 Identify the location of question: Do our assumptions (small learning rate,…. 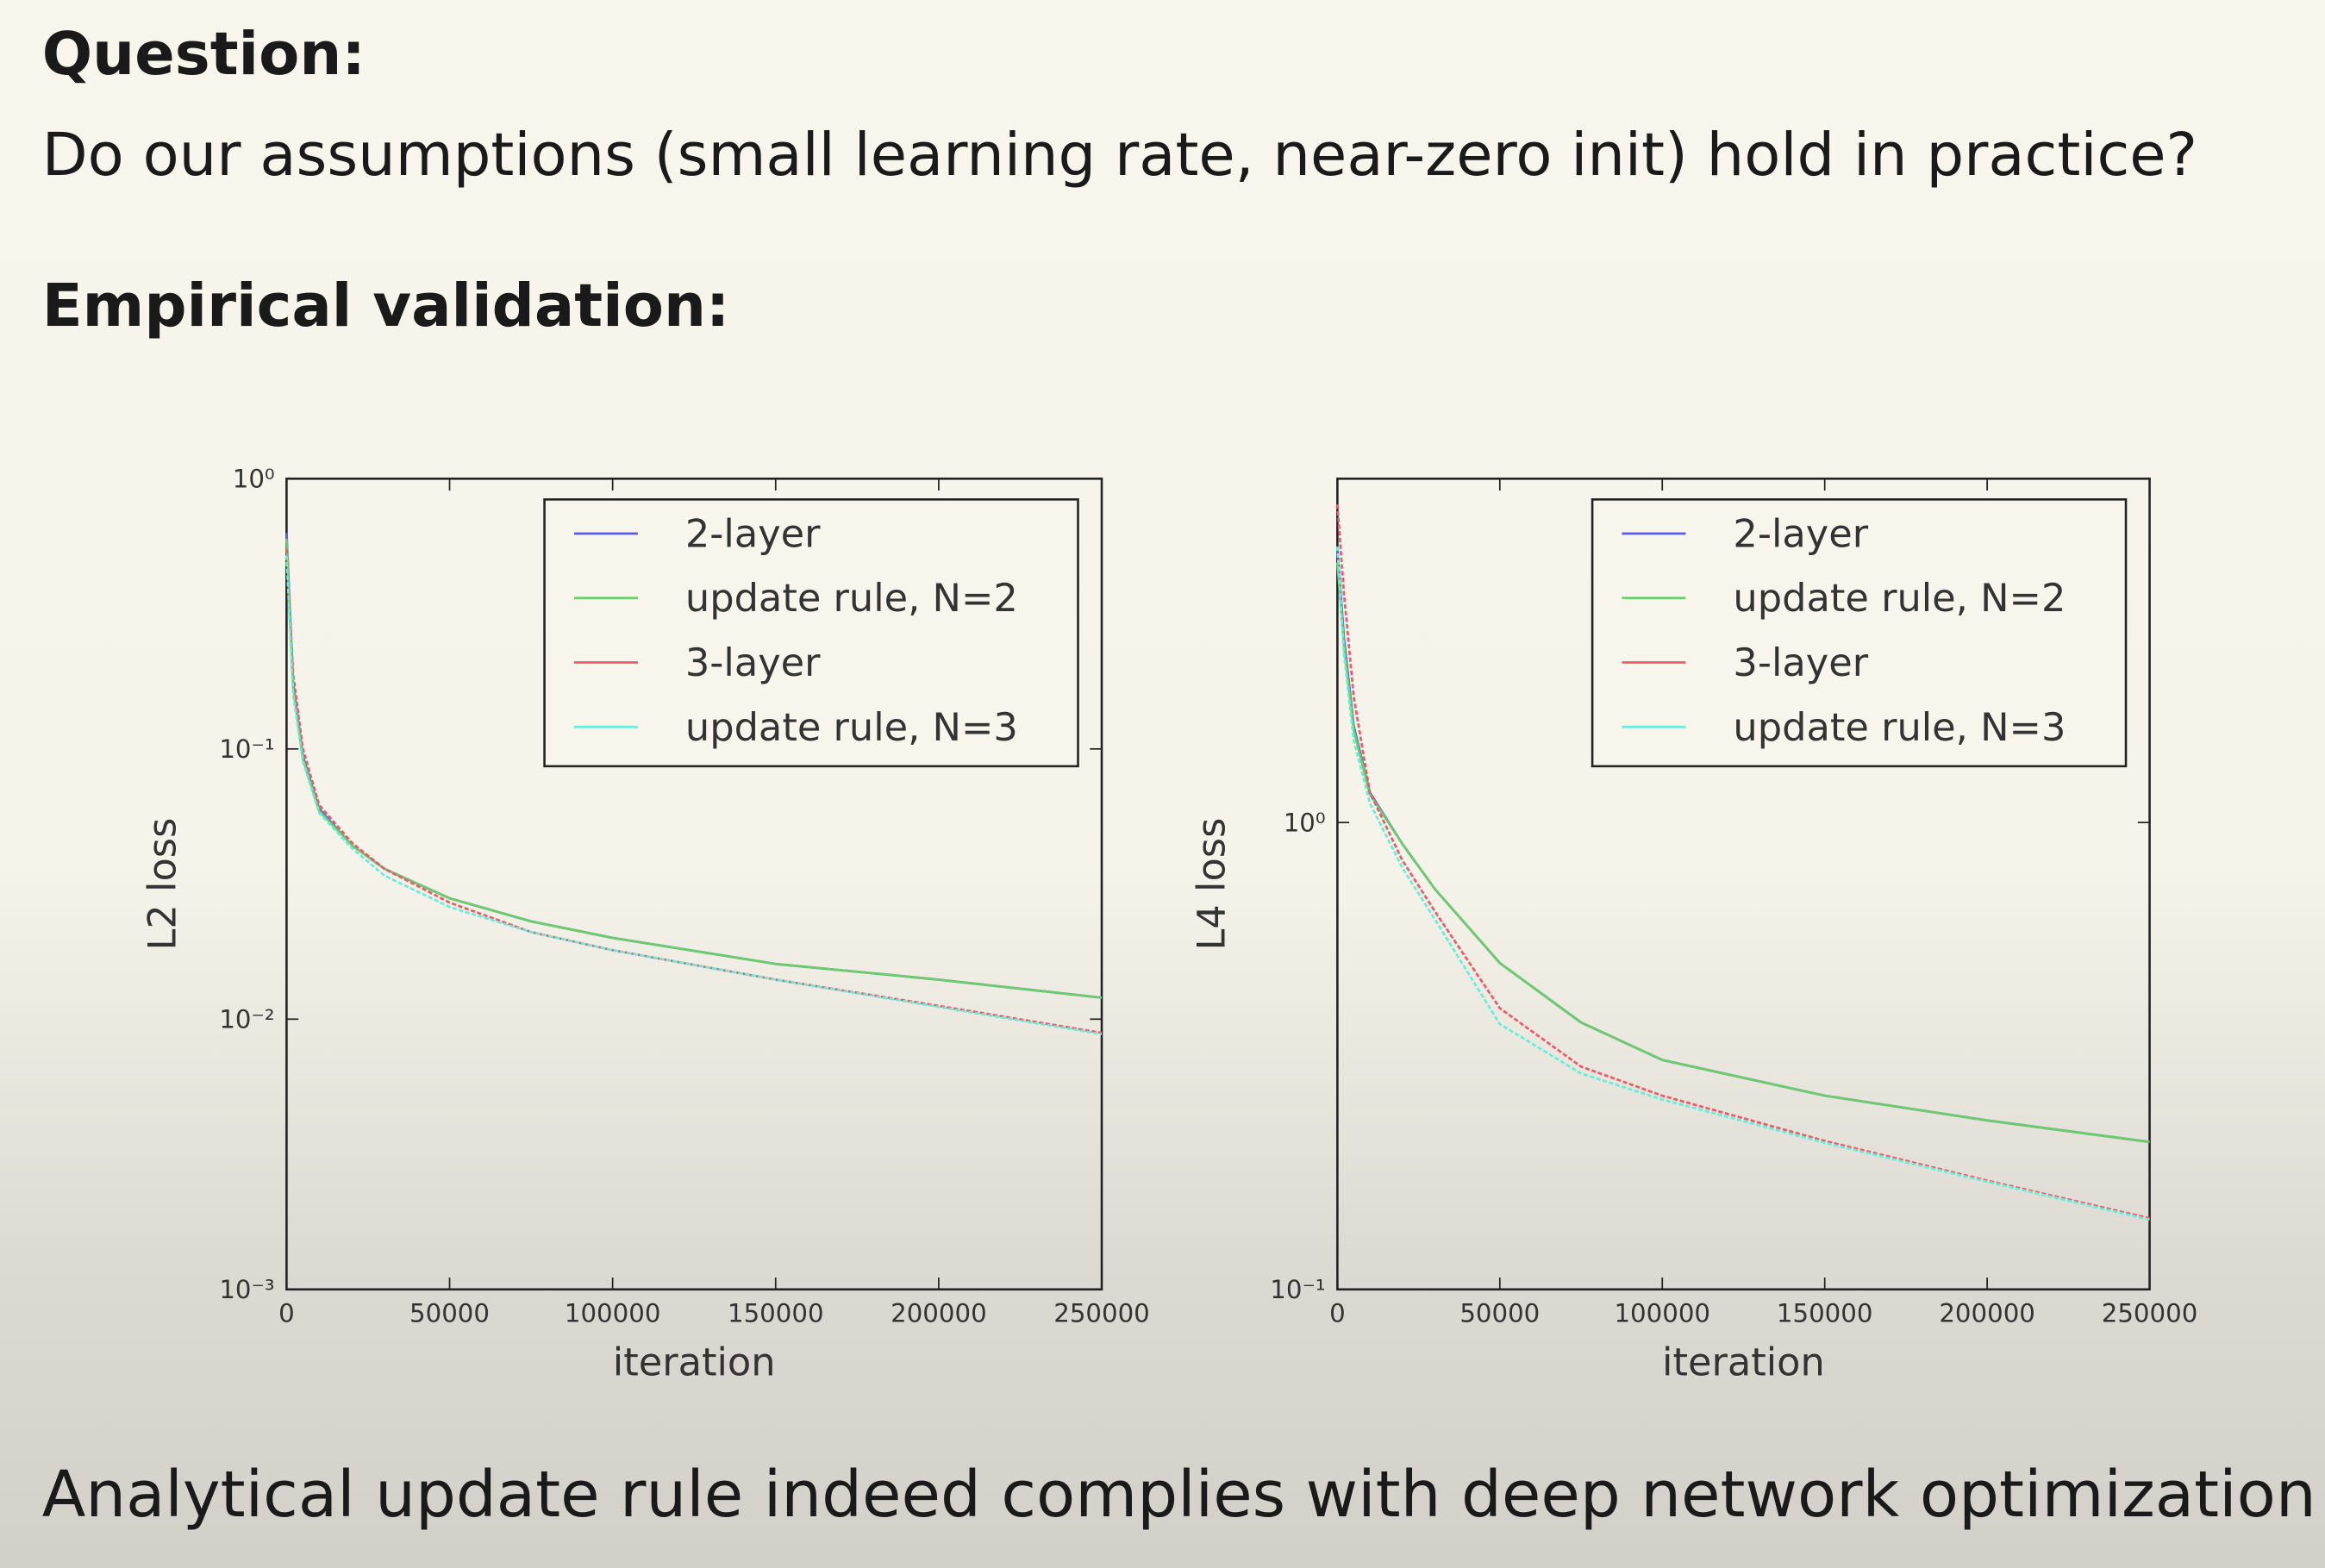
(1119, 155).